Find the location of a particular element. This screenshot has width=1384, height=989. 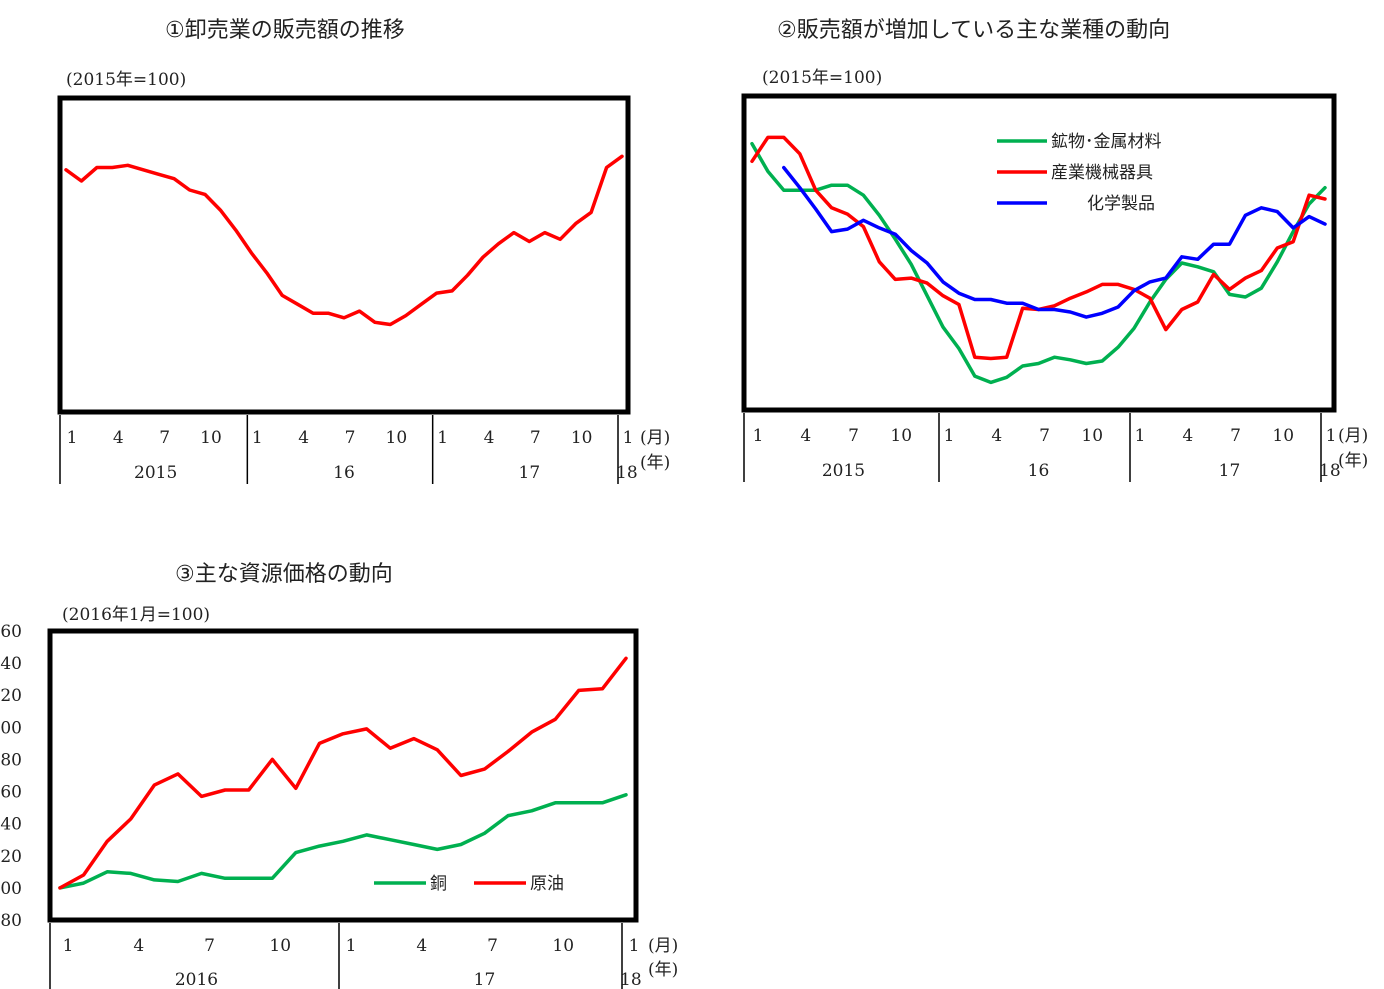

chart1-month-unit: (月) is located at coordinates (655, 438).